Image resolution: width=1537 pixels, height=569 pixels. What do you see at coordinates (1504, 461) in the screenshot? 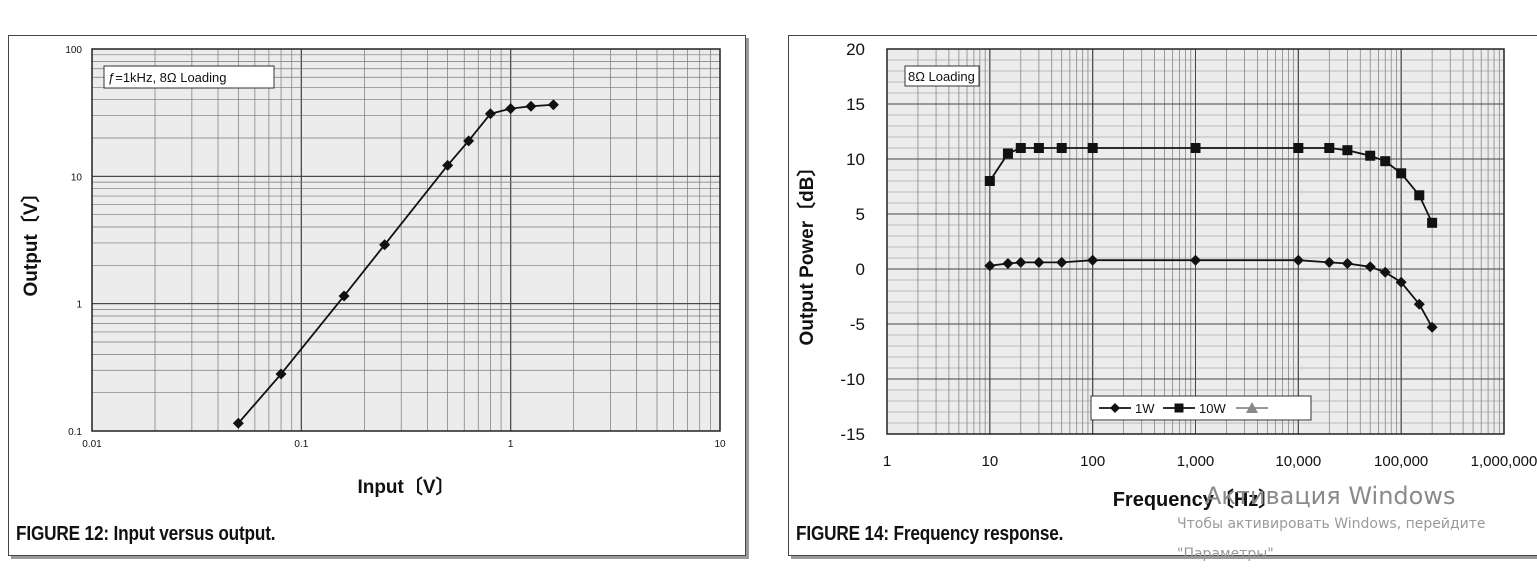
I see `x-tick-label: 1,000,000` at bounding box center [1504, 461].